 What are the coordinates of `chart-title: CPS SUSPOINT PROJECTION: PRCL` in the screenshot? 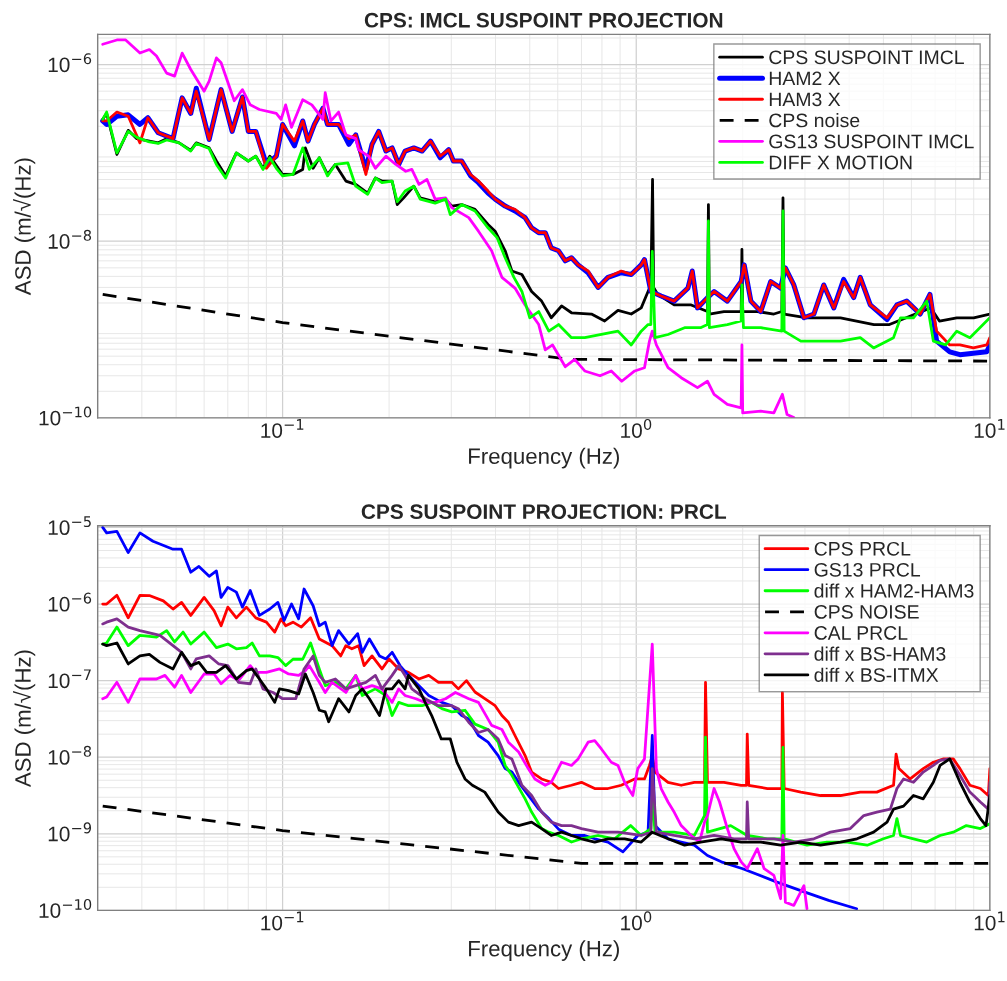 It's located at (544, 512).